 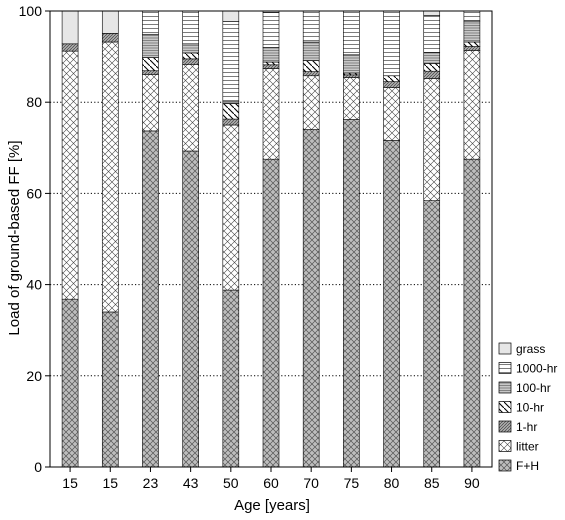 I want to click on legend-item: grass, so click(x=521, y=349).